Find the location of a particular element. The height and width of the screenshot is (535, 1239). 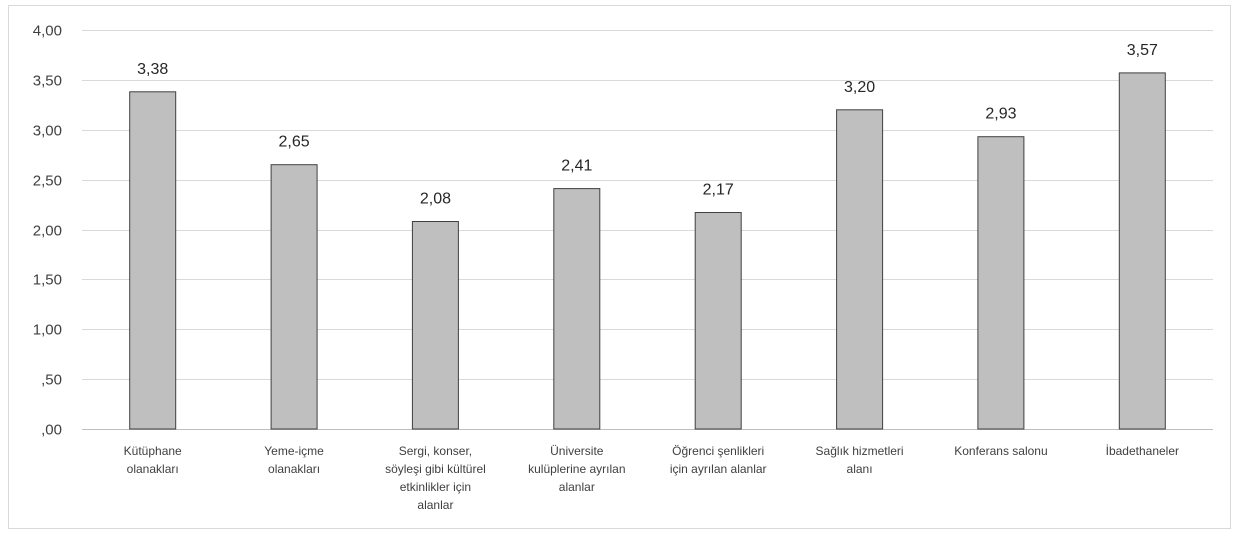

data-label: 3,57 is located at coordinates (1142, 50).